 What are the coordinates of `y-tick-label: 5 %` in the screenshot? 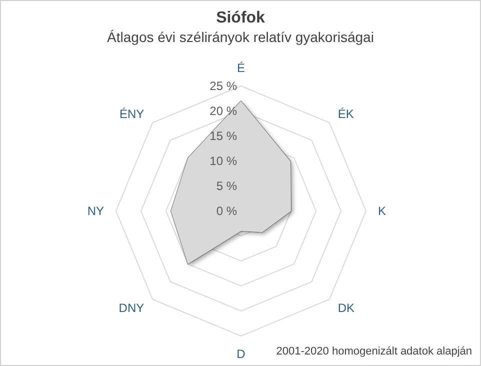 It's located at (227, 186).